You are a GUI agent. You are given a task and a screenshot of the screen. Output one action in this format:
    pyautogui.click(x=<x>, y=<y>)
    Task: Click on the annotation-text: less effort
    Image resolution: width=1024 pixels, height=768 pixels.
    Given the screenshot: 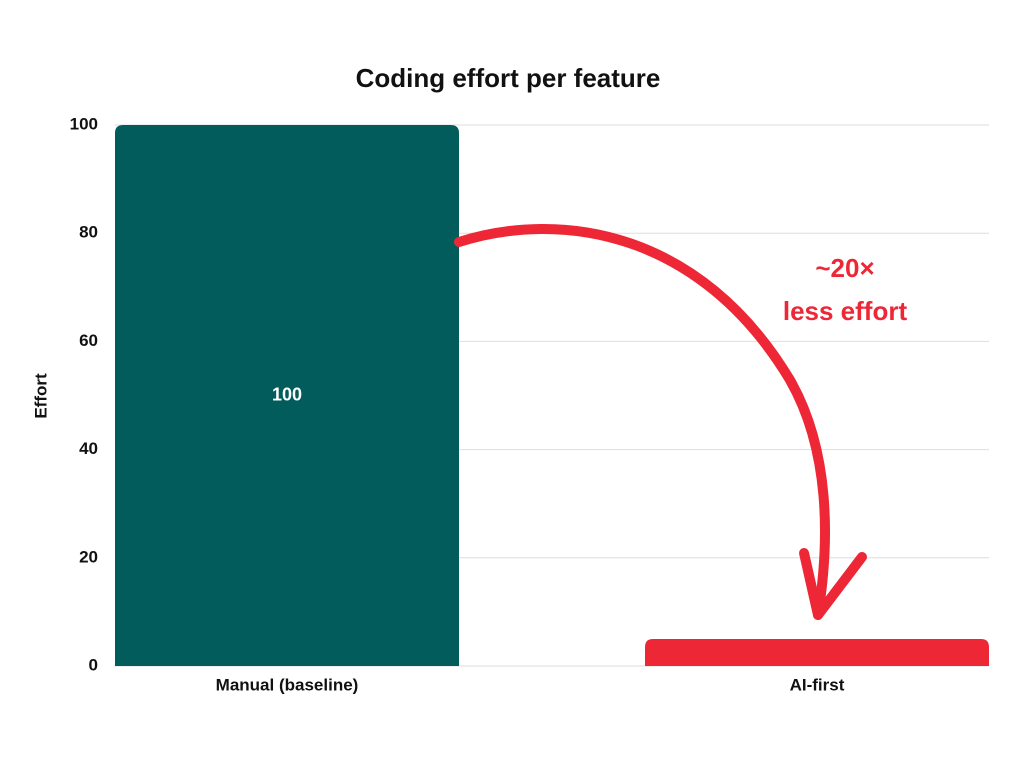 What is the action you would take?
    pyautogui.click(x=845, y=311)
    